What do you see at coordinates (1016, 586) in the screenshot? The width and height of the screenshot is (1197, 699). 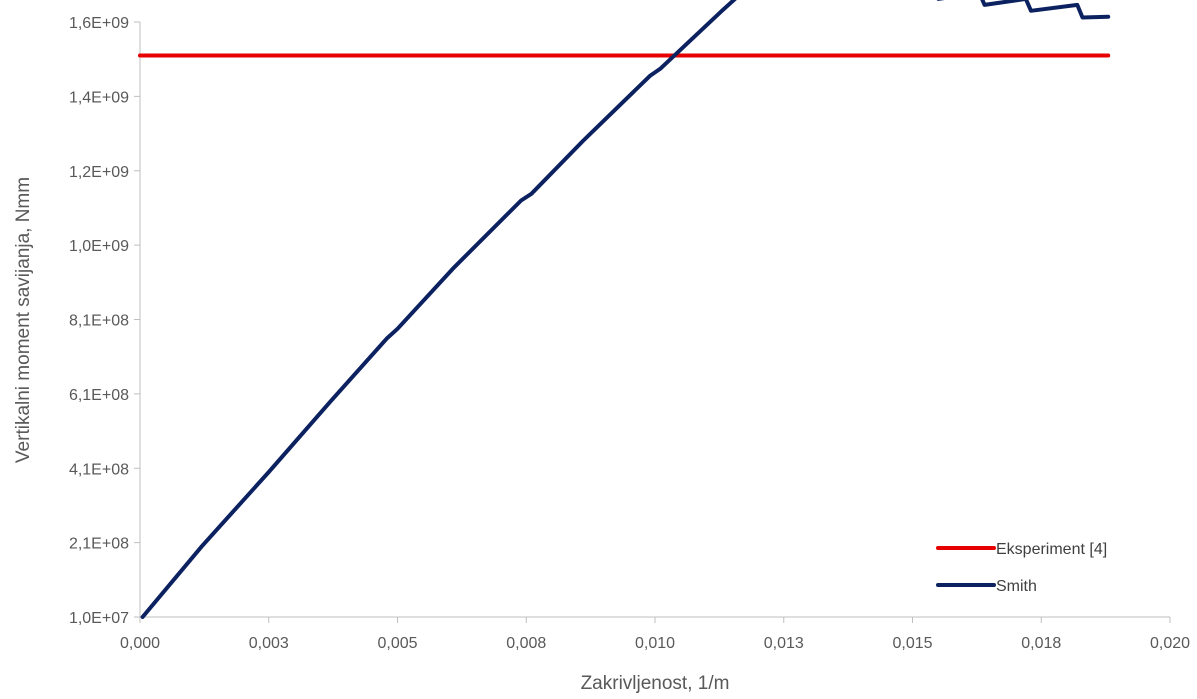 I see `legend-label-smith: Smith` at bounding box center [1016, 586].